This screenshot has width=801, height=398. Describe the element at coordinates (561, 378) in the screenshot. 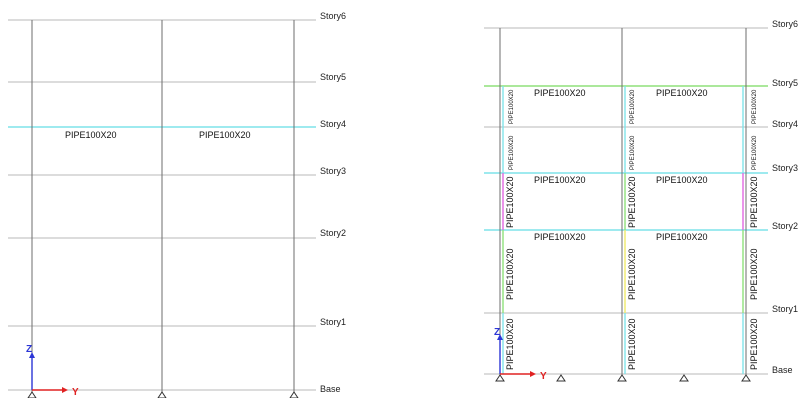

I see `right-support-icon-ab` at that location.